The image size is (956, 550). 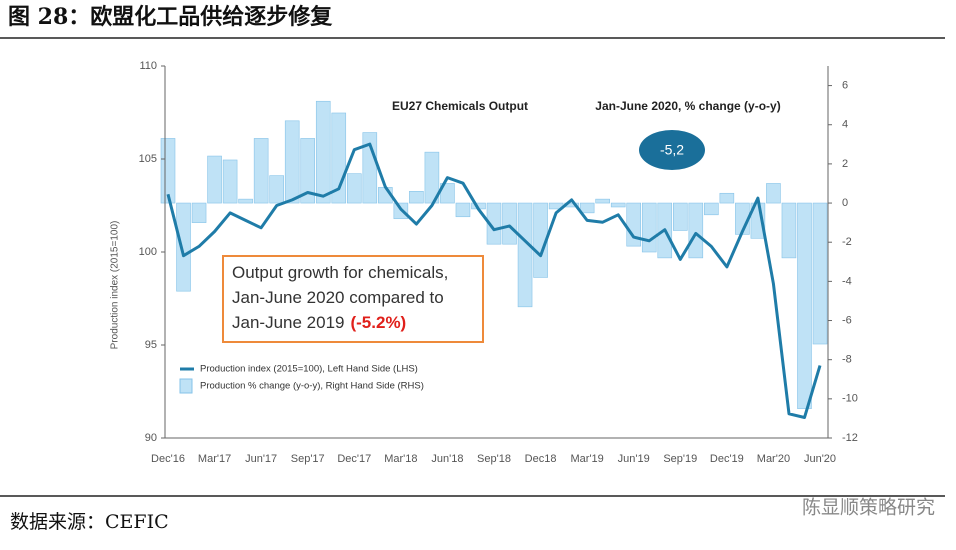 I want to click on x-tick-label: Dec'19, so click(x=727, y=459).